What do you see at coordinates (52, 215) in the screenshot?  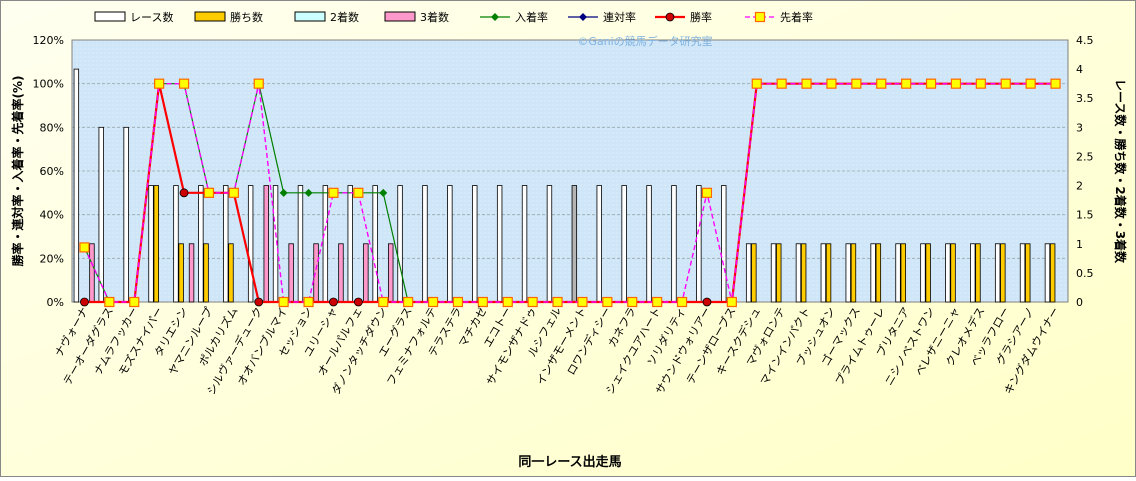 I see `y-tick-label-left: 40%` at bounding box center [52, 215].